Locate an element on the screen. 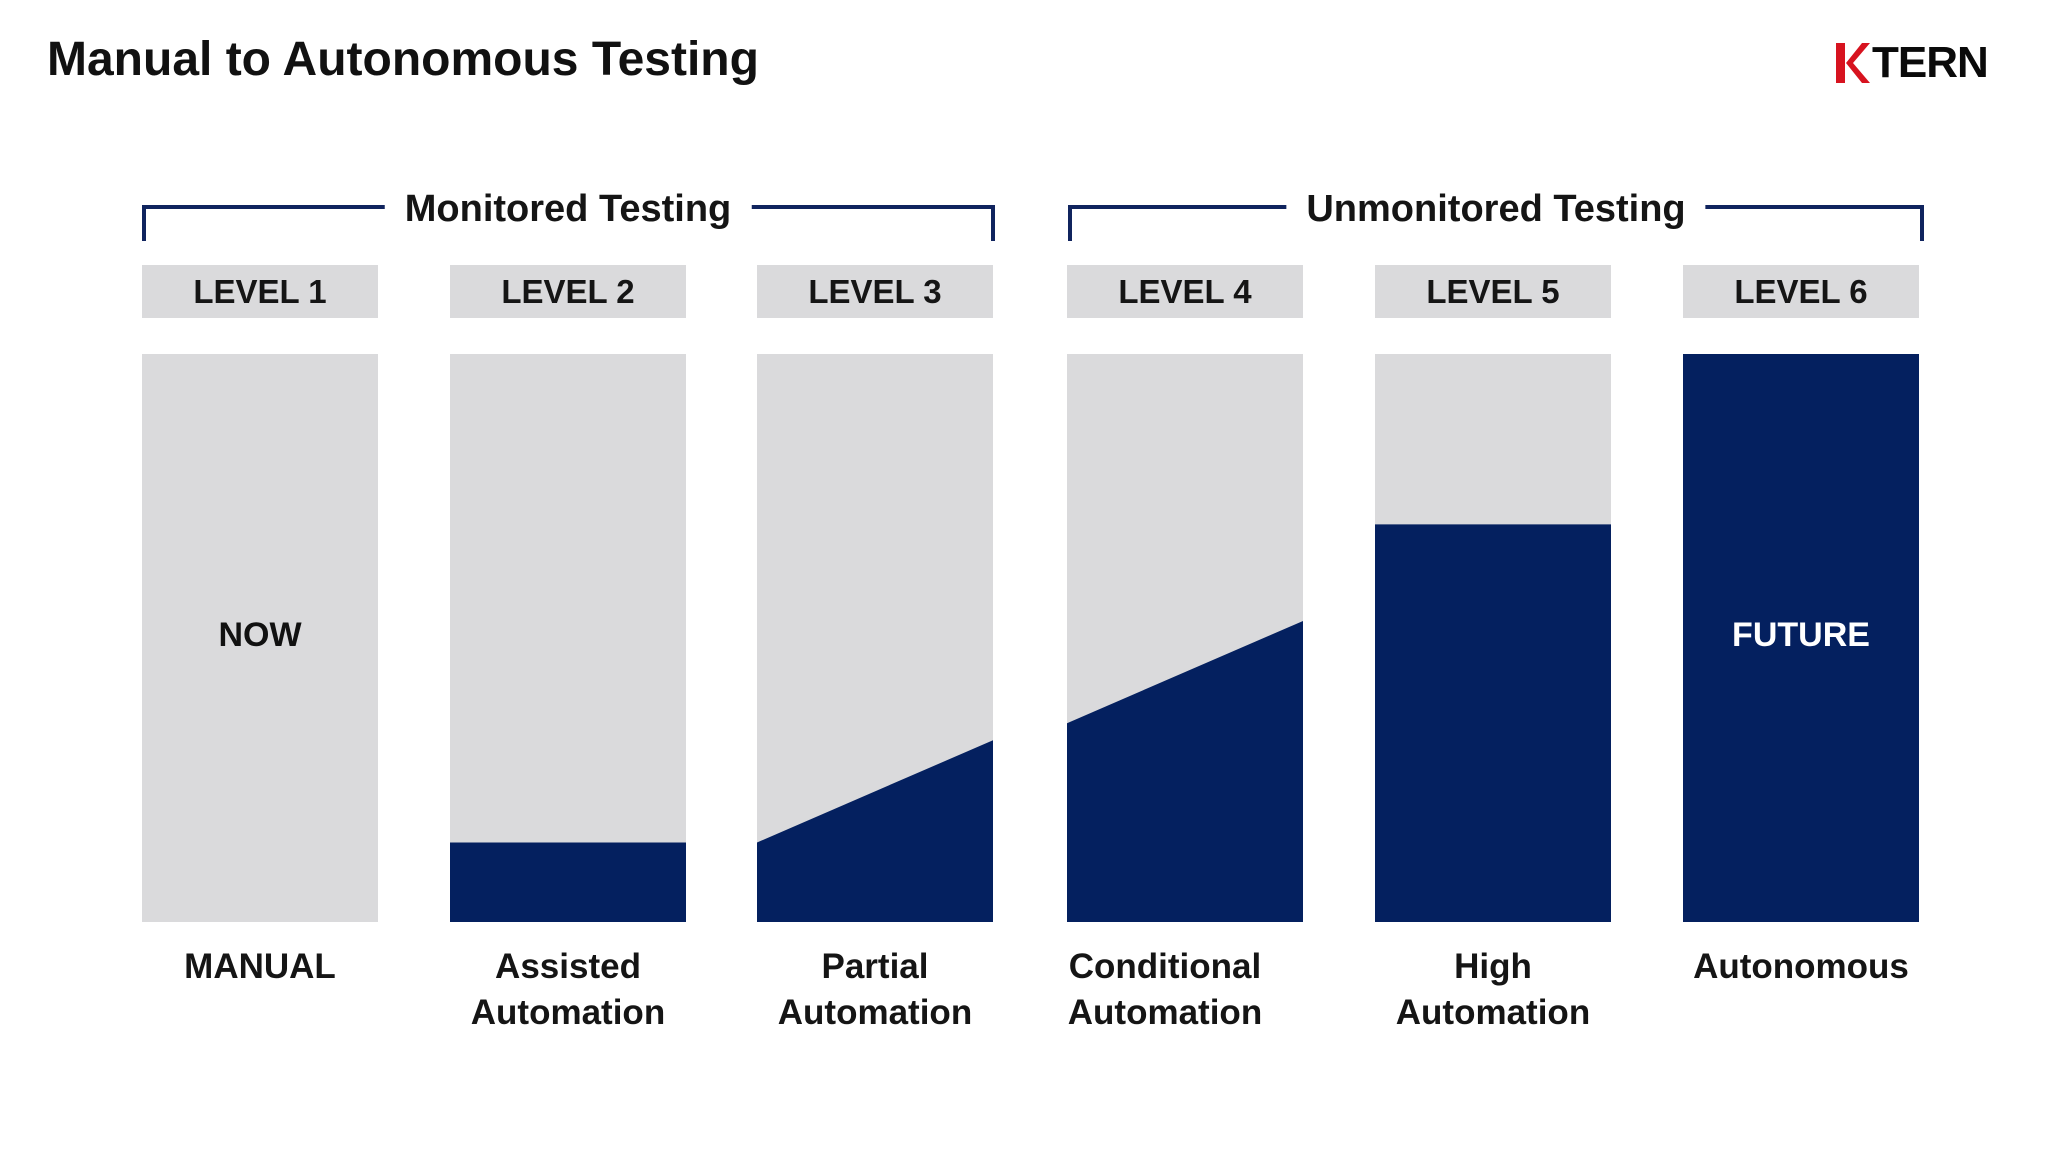  level-5-bar is located at coordinates (1493, 638).